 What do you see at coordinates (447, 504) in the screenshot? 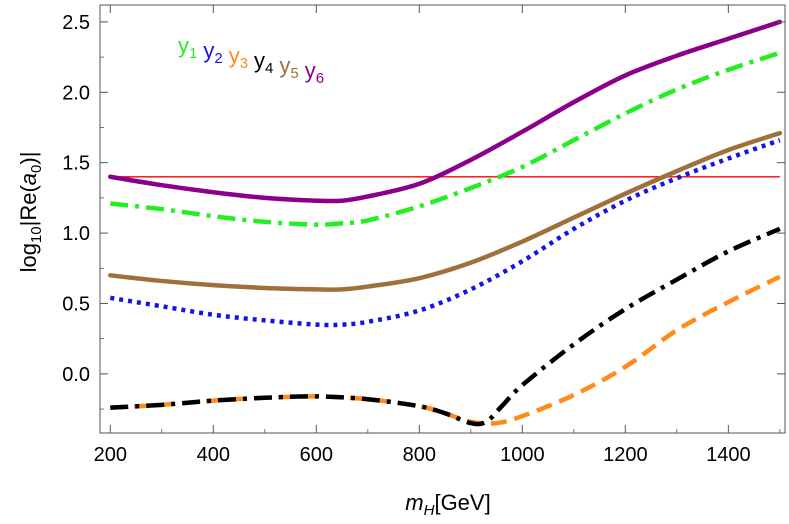
I see `x-axis-label: mH[GeV]` at bounding box center [447, 504].